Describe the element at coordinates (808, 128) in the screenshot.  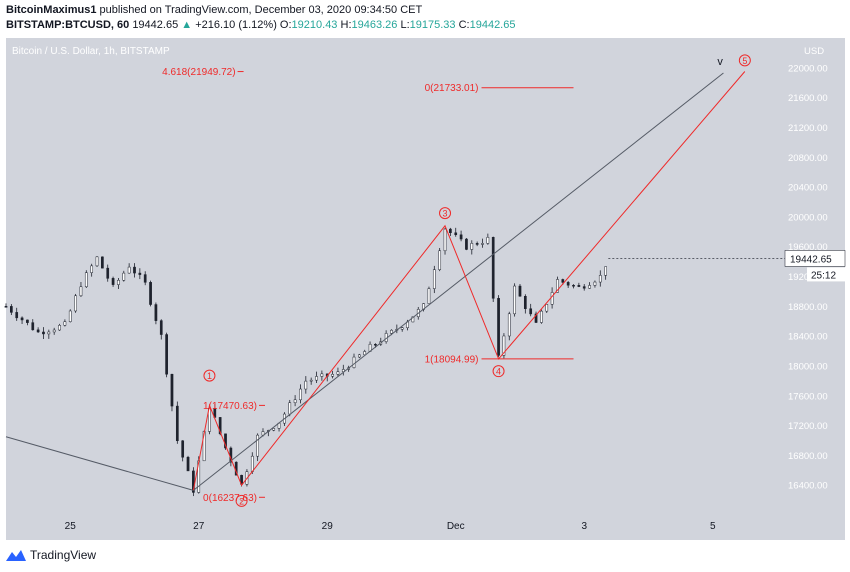
I see `price-tick-label: 21200.00` at that location.